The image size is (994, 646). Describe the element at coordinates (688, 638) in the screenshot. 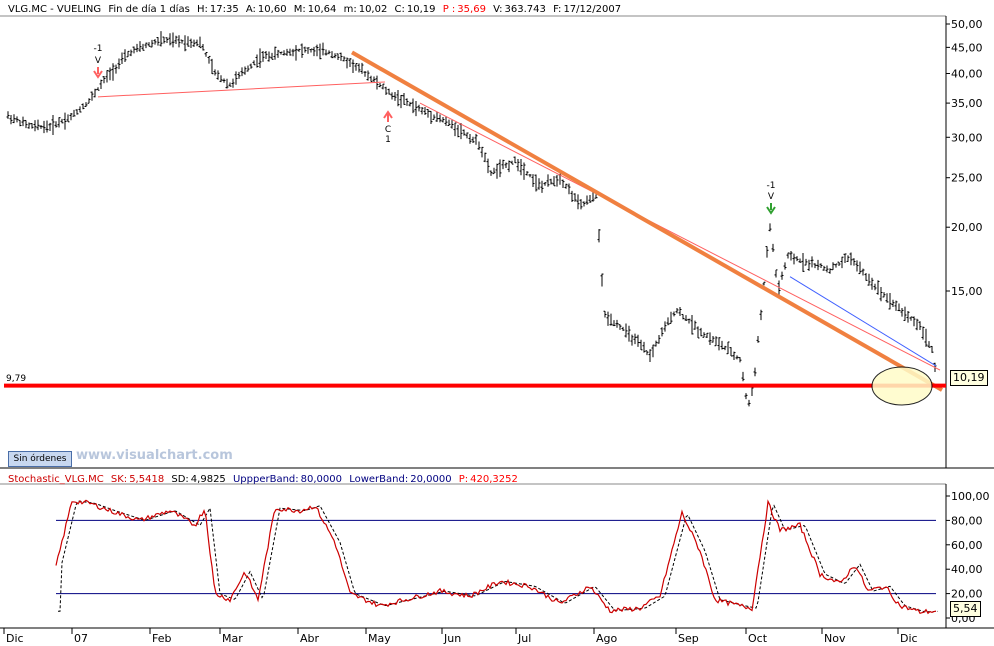

I see `month-label: Sep` at that location.